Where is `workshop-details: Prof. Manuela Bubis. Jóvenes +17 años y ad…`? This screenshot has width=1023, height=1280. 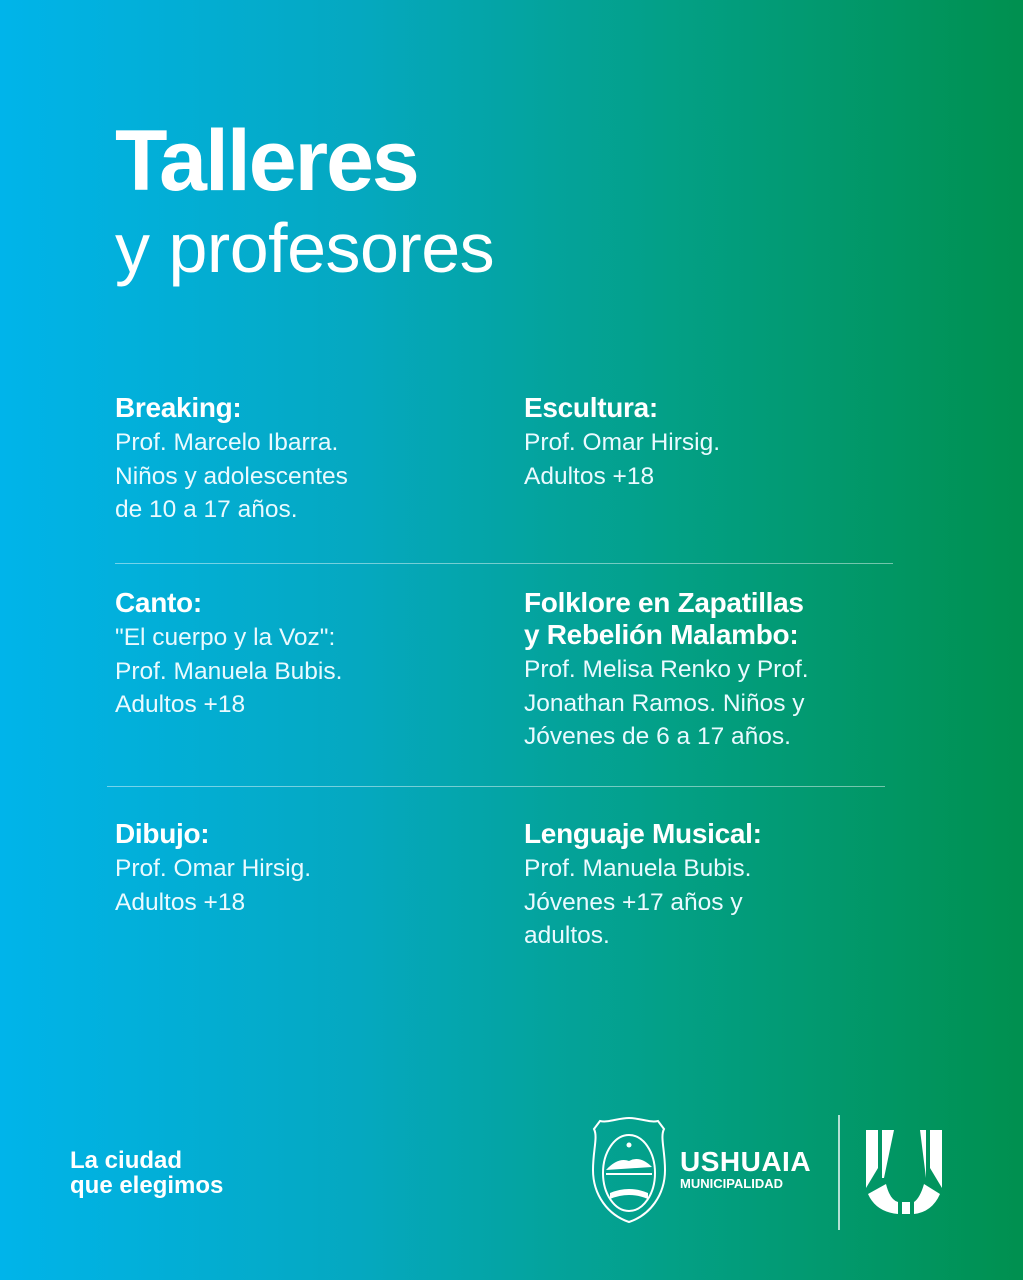 workshop-details: Prof. Manuela Bubis. Jóvenes +17 años y ad… is located at coordinates (638, 902).